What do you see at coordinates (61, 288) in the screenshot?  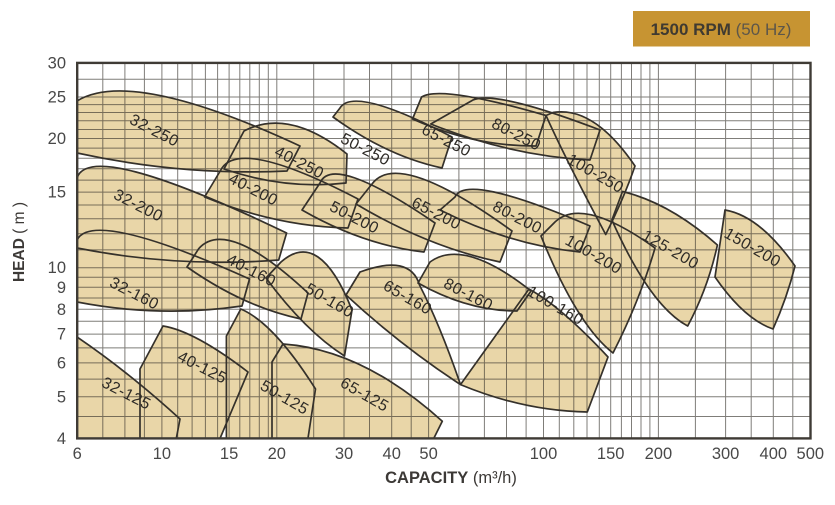 I see `svg-text: 9` at bounding box center [61, 288].